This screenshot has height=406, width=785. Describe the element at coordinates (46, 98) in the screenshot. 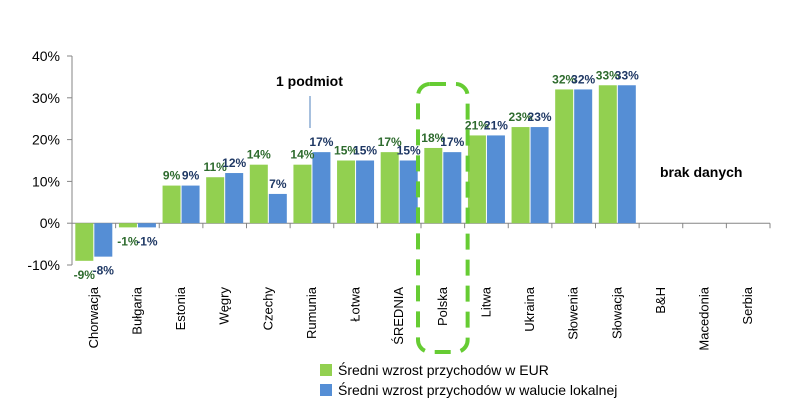

I see `y-tick-label: 30%` at that location.